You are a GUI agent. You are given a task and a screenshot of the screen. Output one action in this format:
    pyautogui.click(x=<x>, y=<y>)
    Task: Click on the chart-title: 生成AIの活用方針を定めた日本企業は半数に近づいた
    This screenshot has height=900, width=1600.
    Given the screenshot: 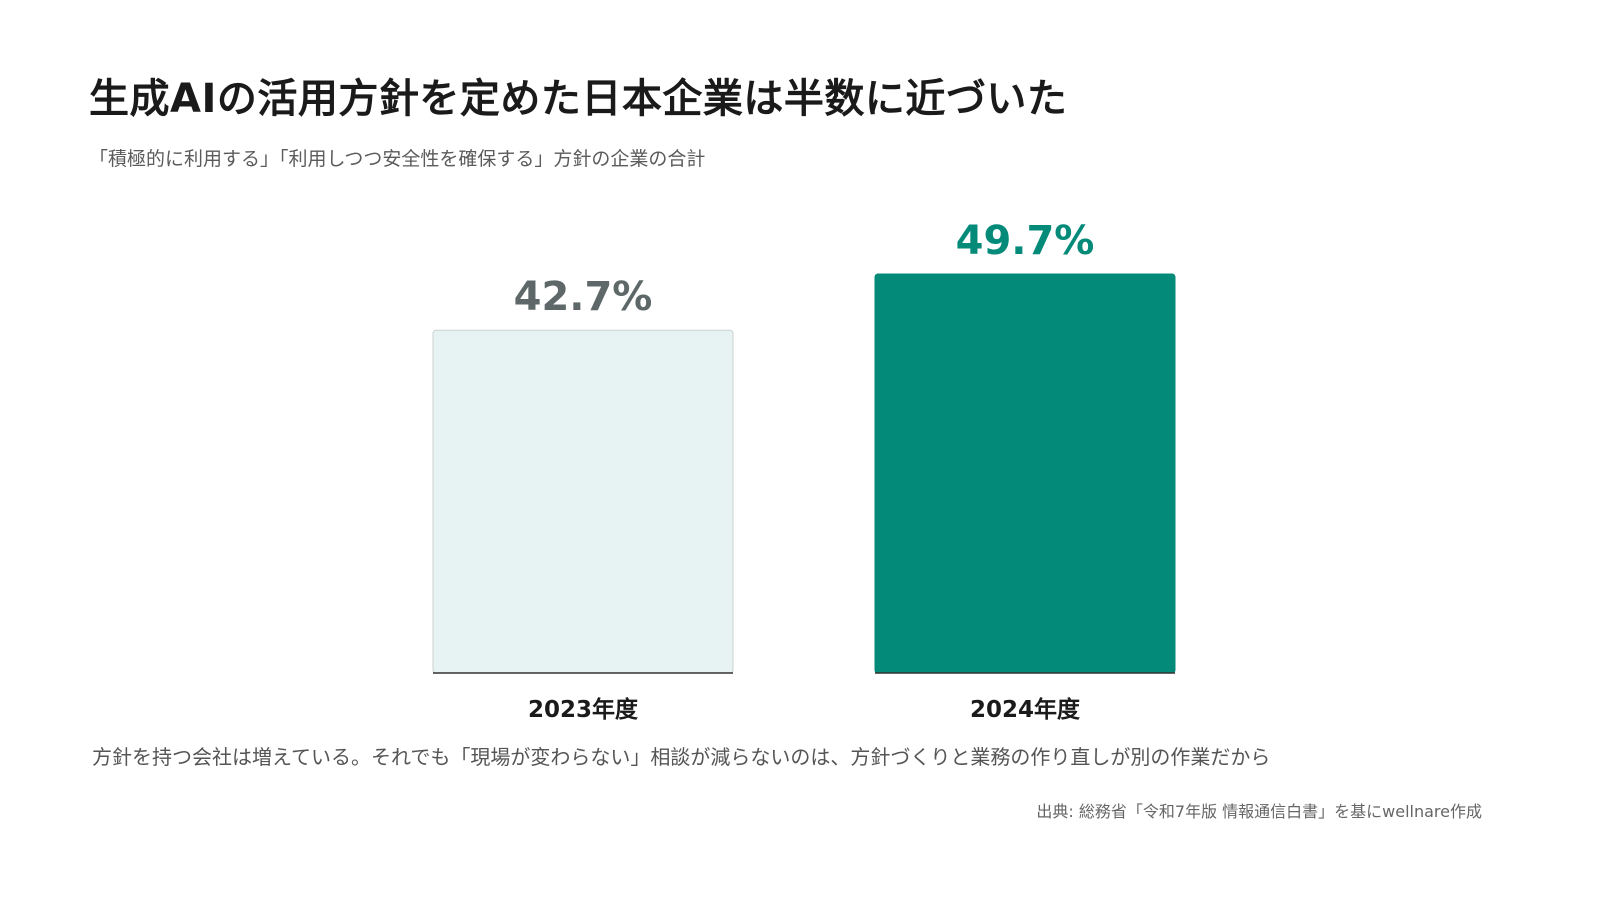 What is the action you would take?
    pyautogui.click(x=578, y=99)
    